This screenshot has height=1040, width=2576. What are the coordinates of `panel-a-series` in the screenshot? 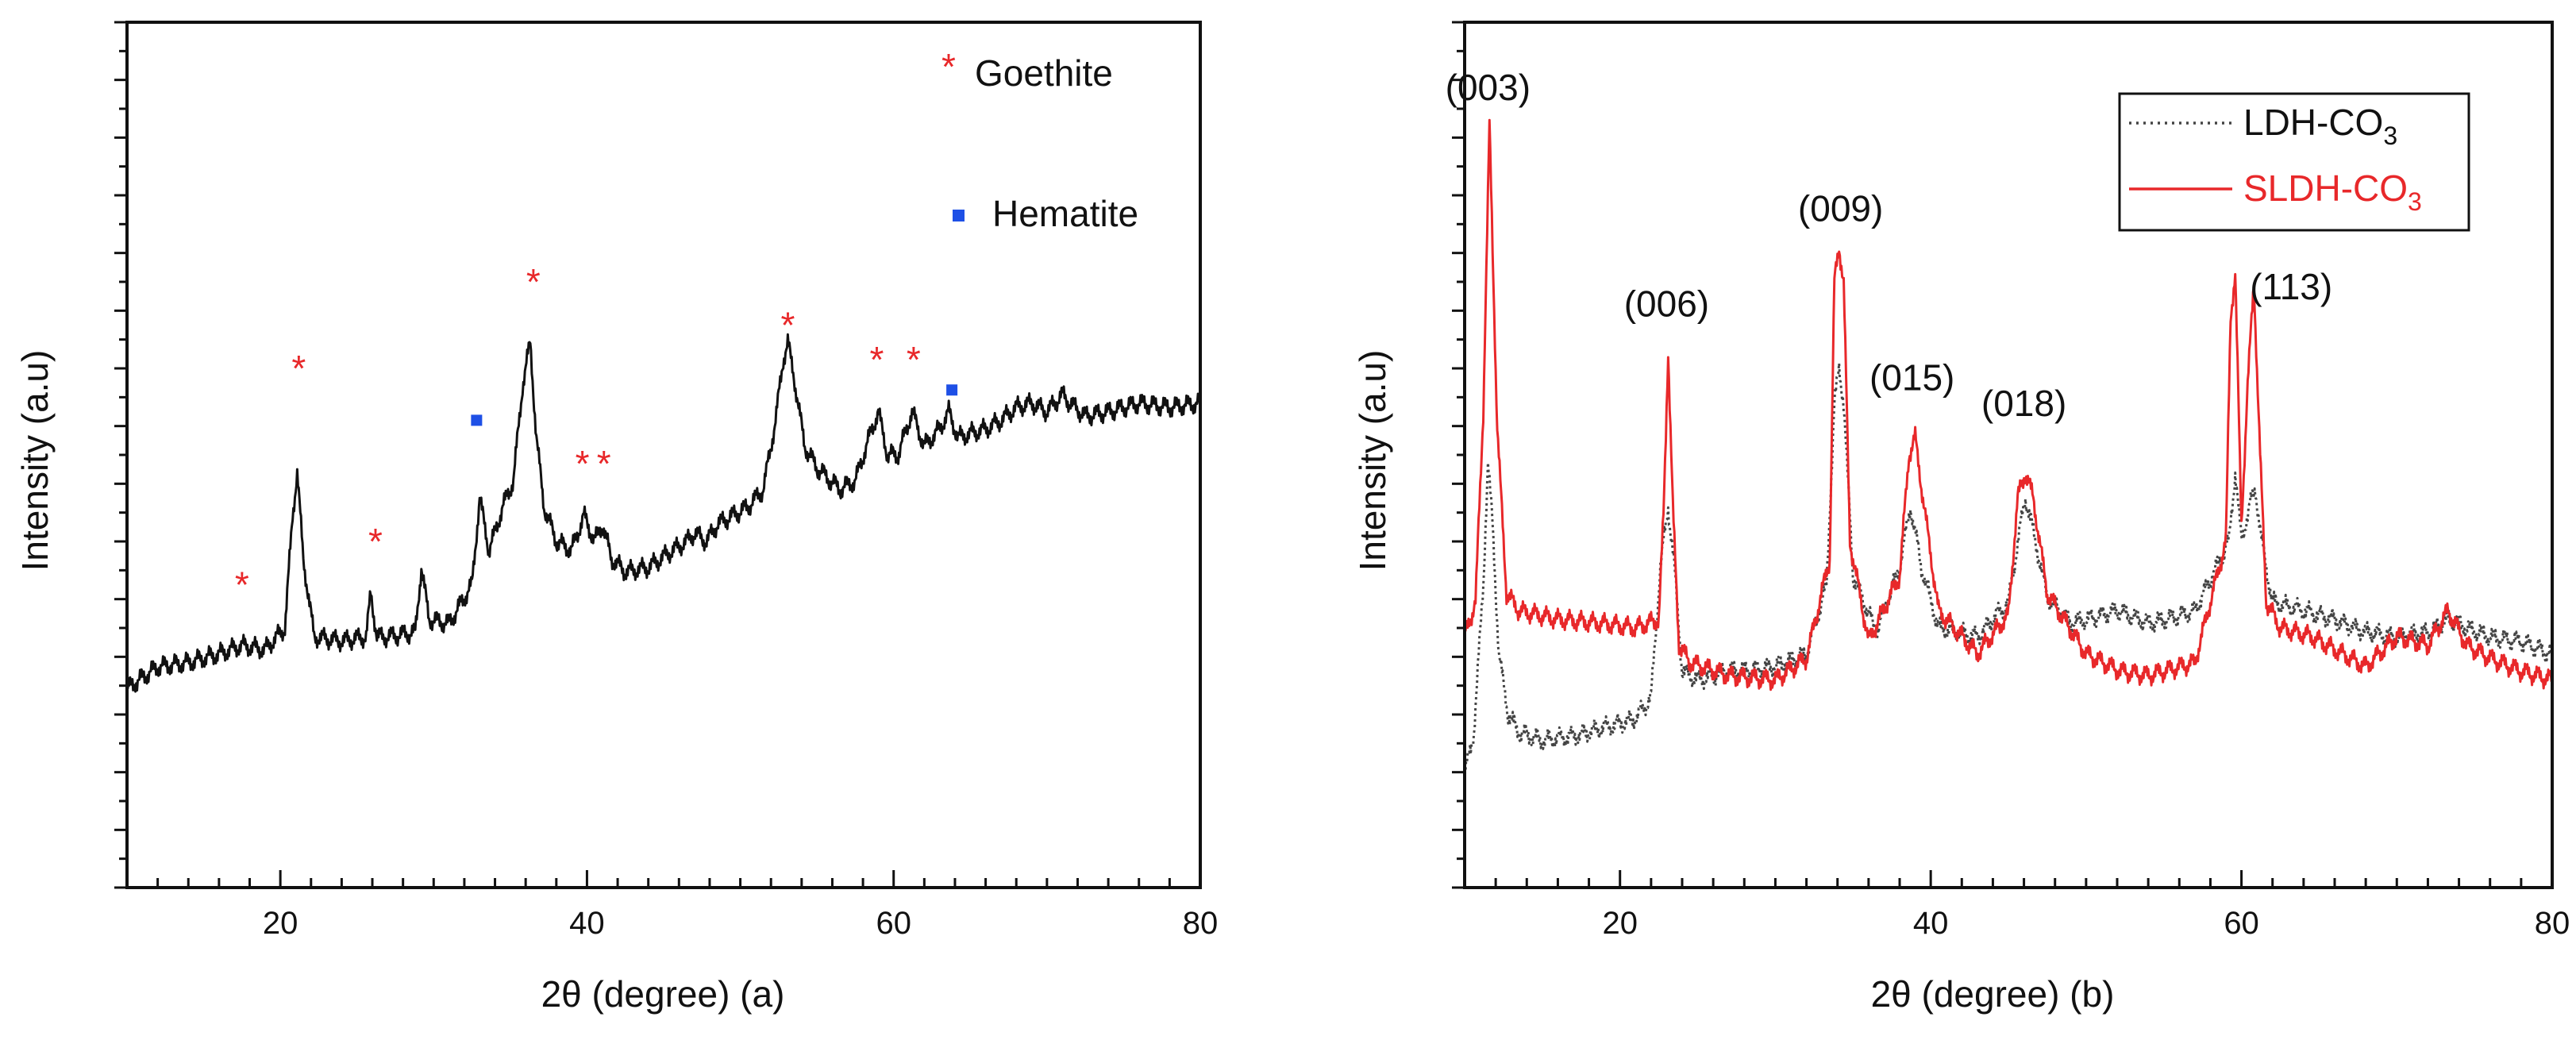 It's located at (664, 513).